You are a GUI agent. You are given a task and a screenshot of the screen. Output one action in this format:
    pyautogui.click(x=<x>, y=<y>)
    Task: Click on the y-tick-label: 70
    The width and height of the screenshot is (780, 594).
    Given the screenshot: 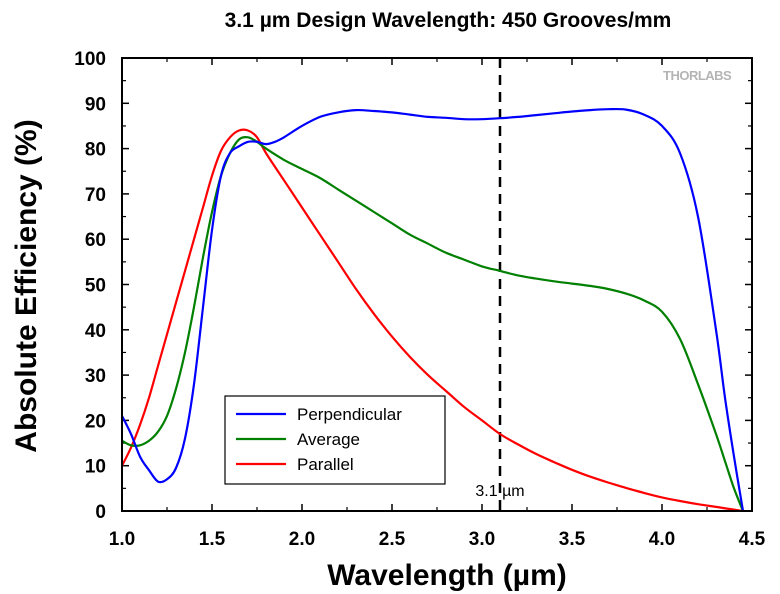 What is the action you would take?
    pyautogui.click(x=95, y=195)
    